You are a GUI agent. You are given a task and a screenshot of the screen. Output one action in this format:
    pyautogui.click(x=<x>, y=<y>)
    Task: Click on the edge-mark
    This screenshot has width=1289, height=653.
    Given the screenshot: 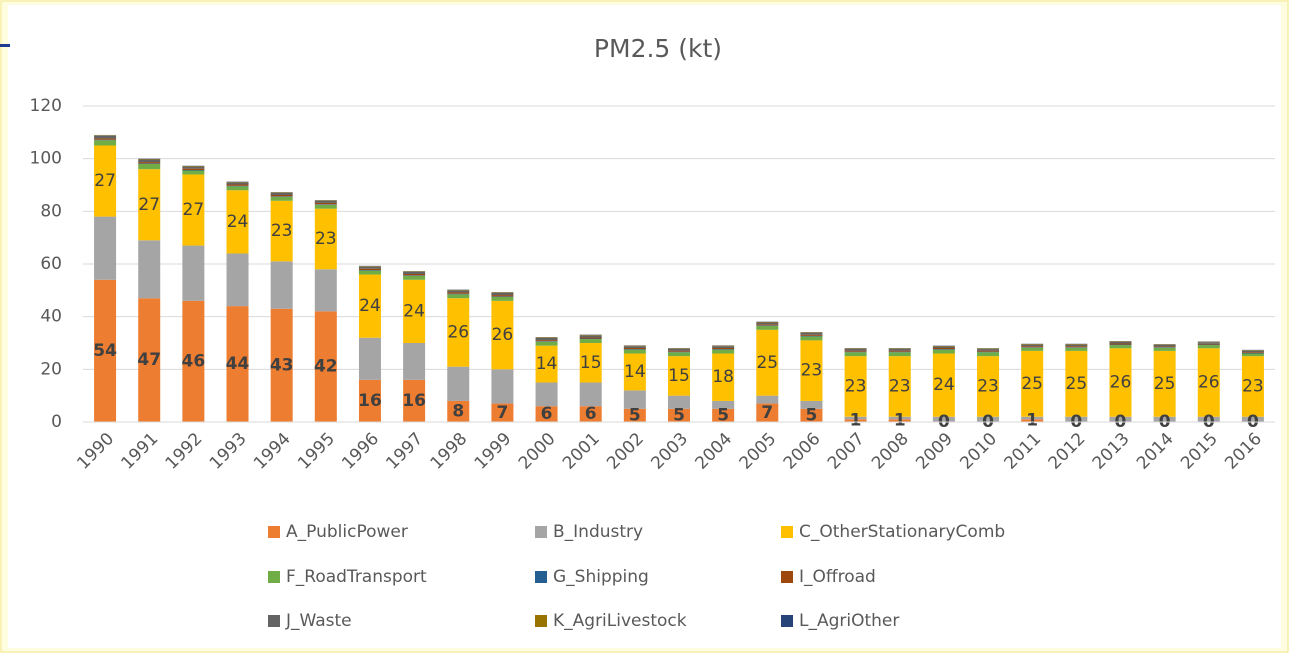 What is the action you would take?
    pyautogui.click(x=5, y=45)
    